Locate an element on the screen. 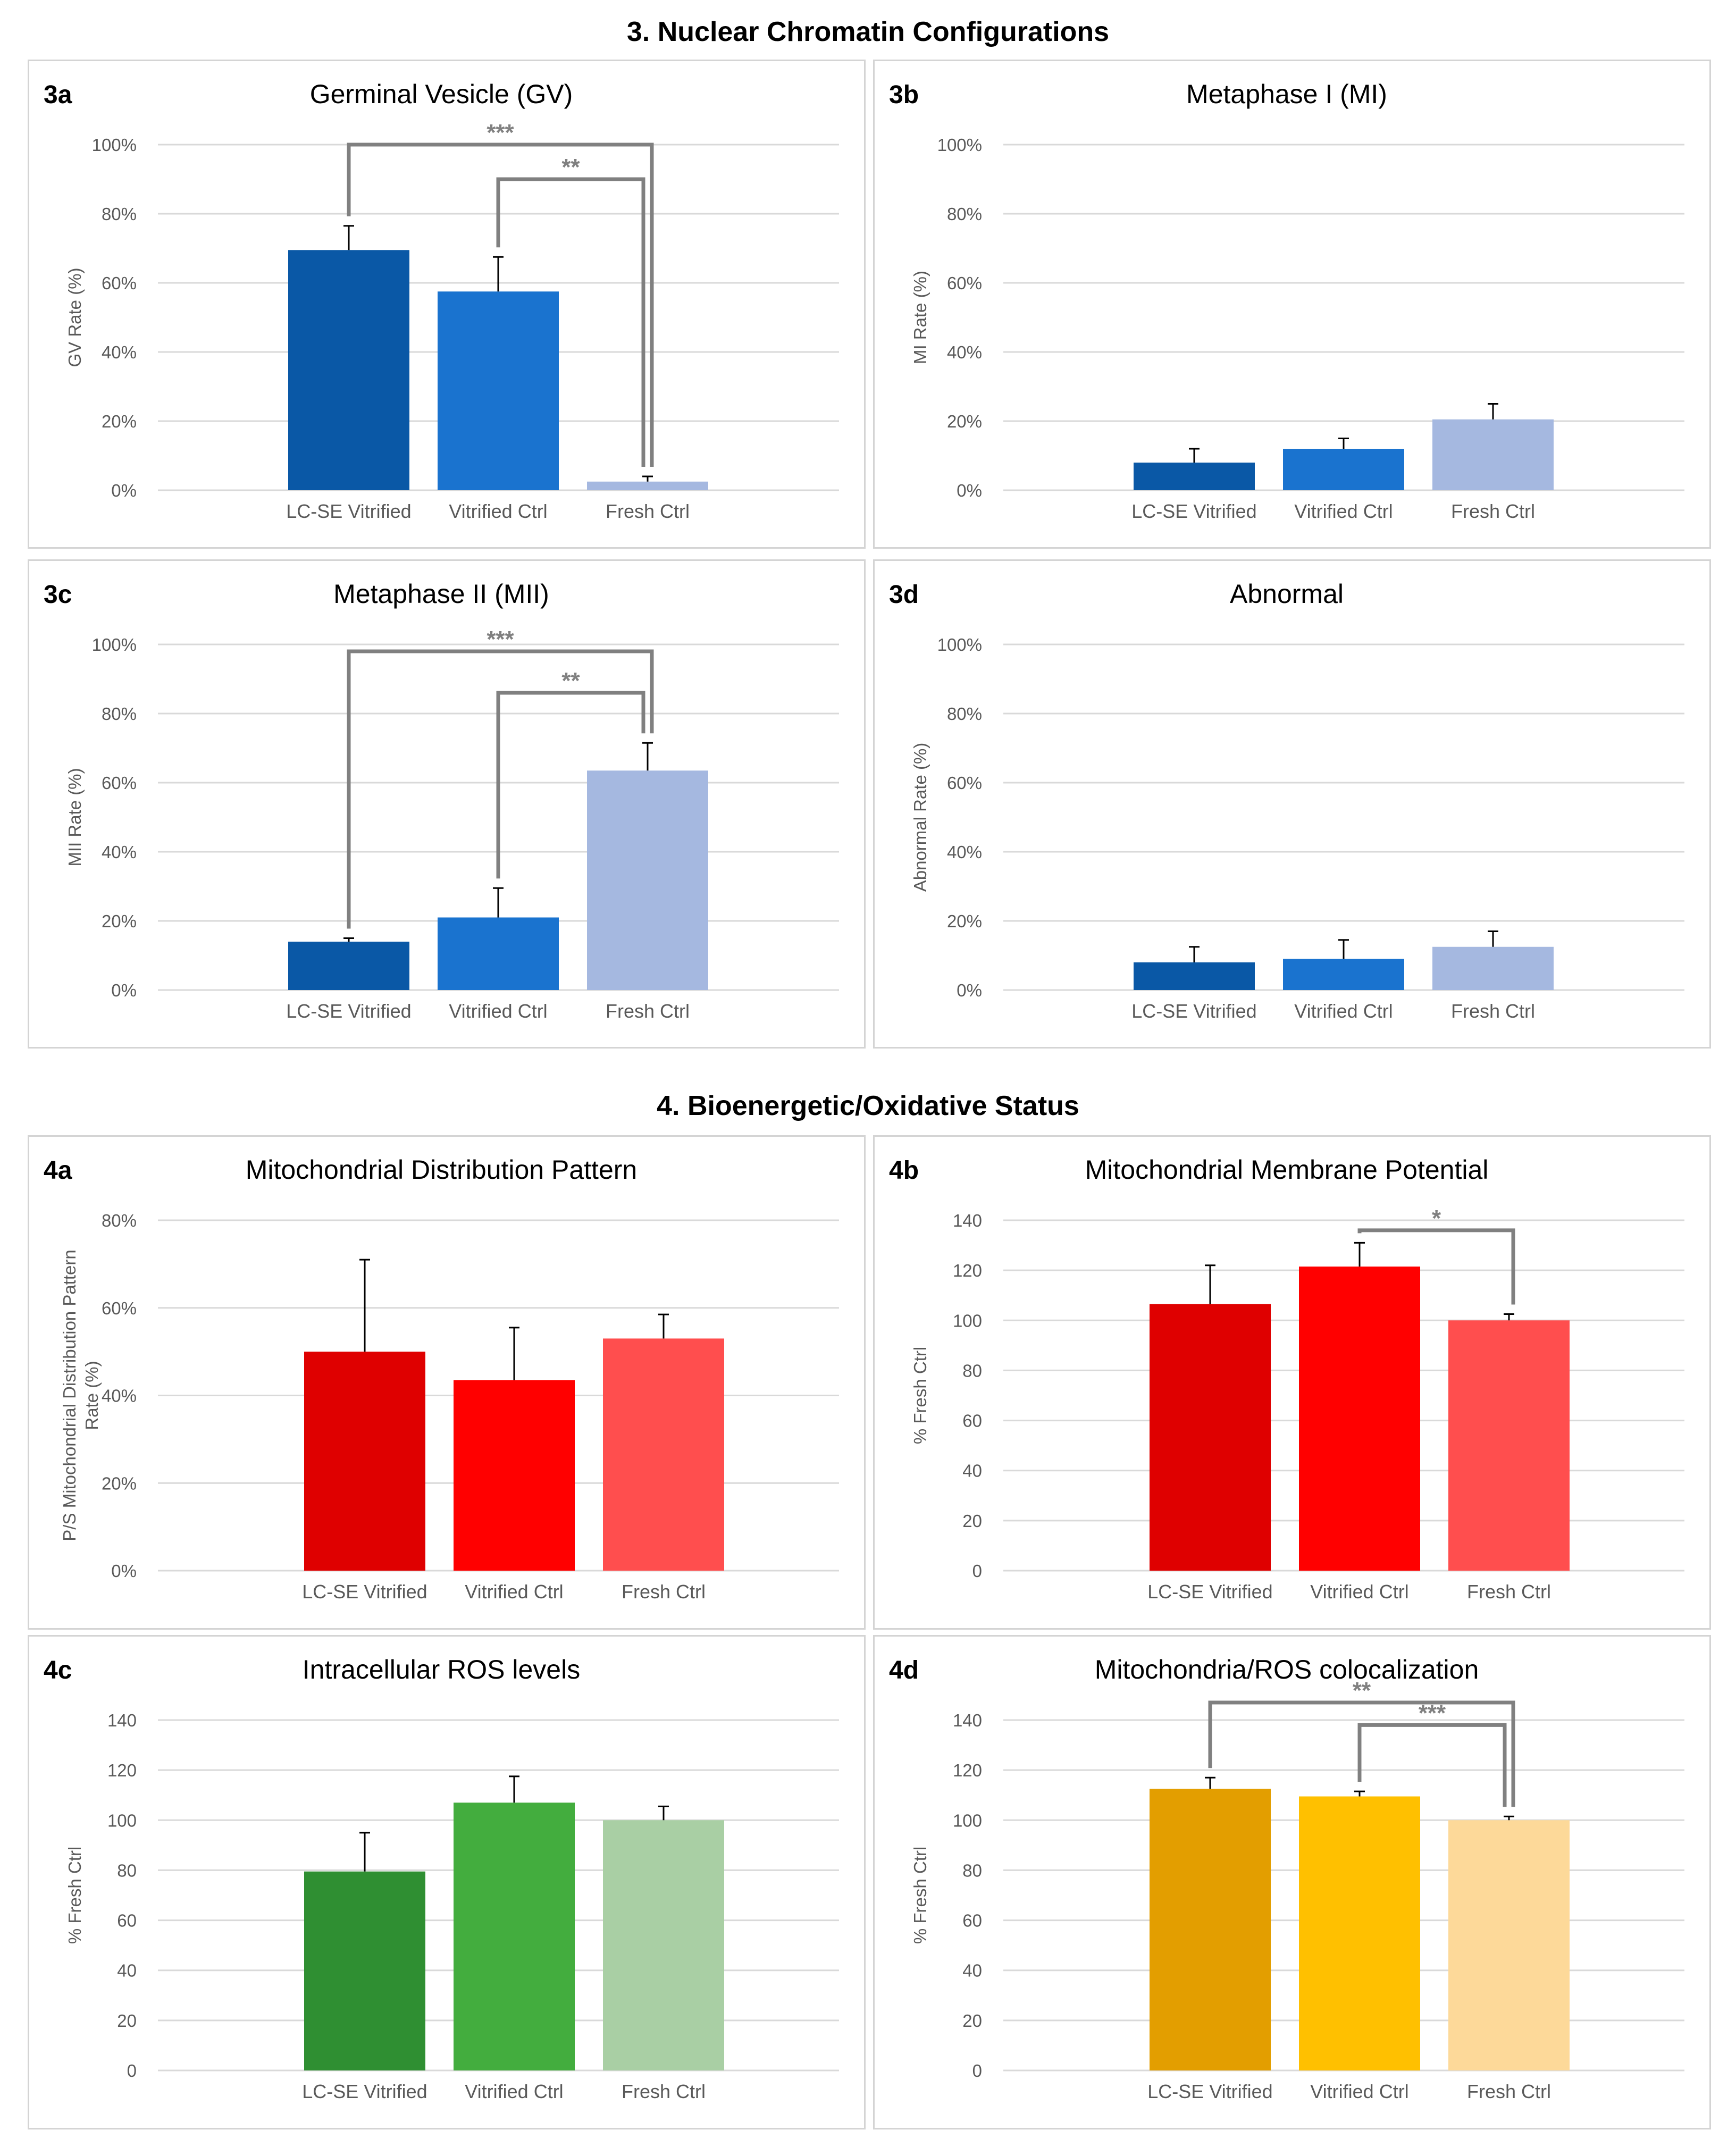 The height and width of the screenshot is (2155, 1736). y-axis-label-line: P/S Mitochondrial Distribution Pattern is located at coordinates (70, 1395).